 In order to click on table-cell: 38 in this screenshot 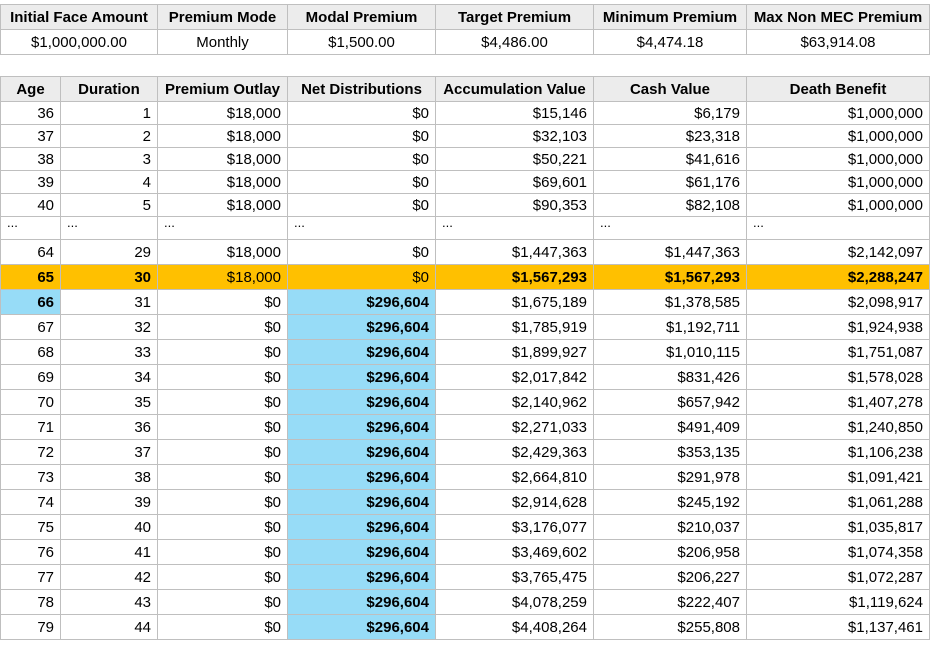, I will do `click(30, 159)`.